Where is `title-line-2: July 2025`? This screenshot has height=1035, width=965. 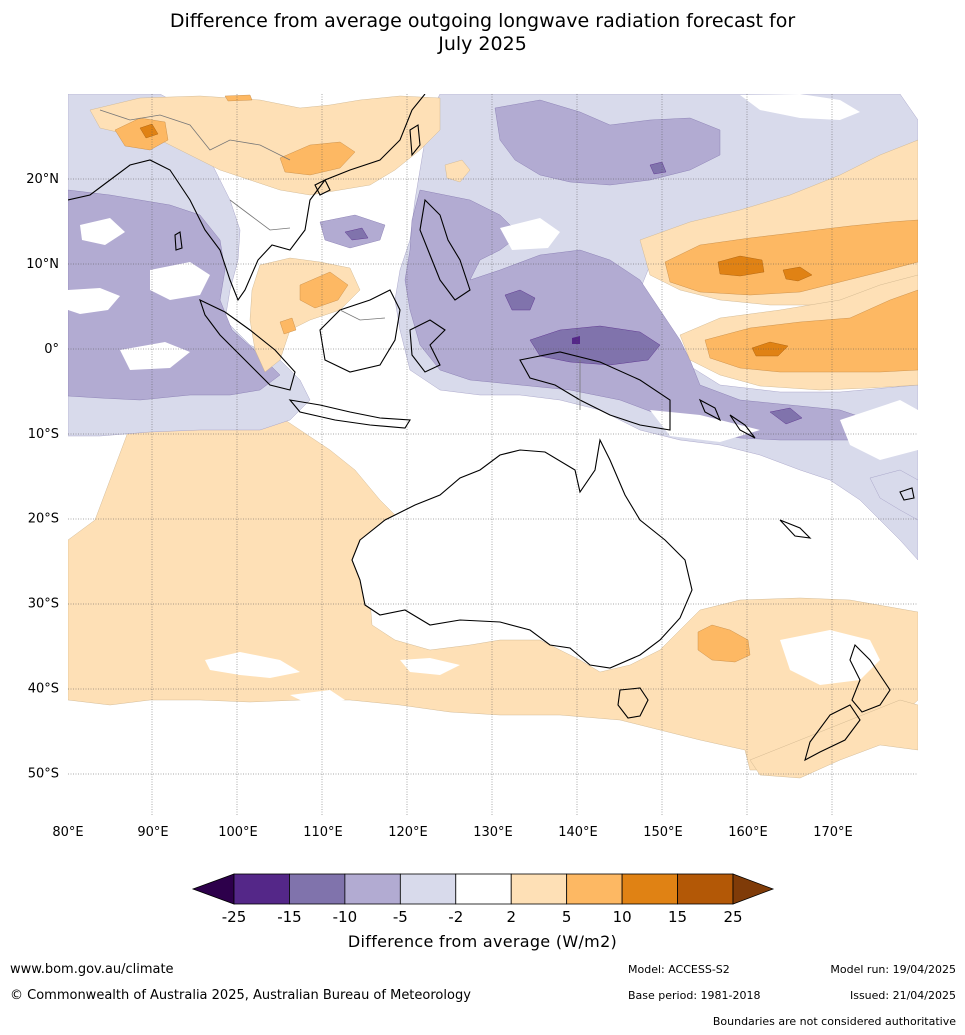 title-line-2: July 2025 is located at coordinates (482, 44).